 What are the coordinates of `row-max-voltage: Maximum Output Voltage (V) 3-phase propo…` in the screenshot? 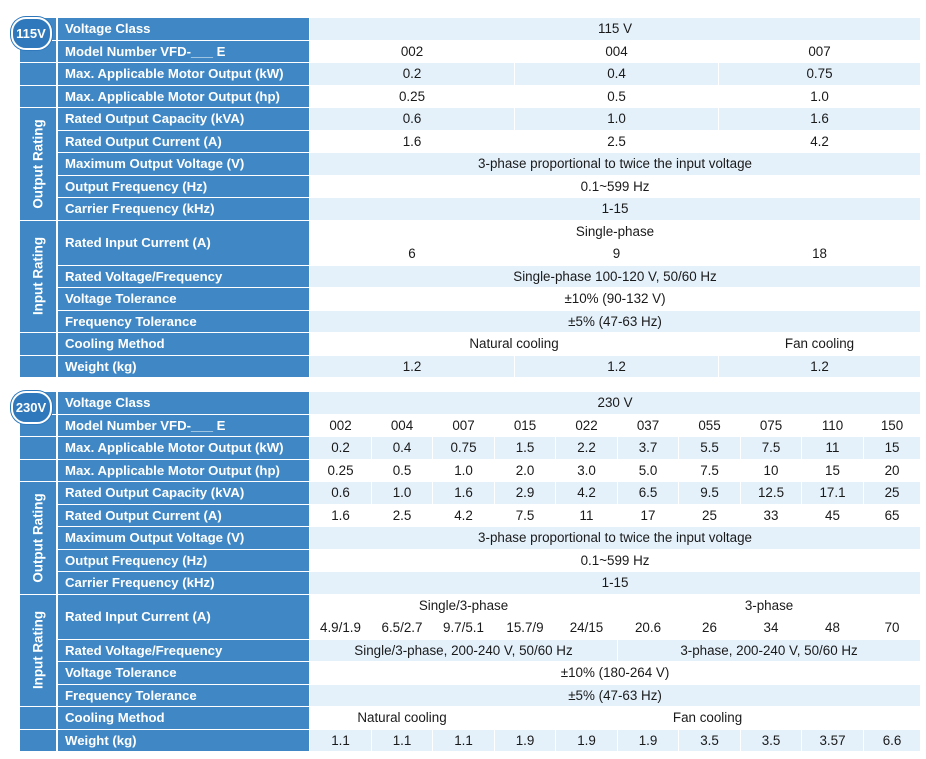 It's located at (470, 538).